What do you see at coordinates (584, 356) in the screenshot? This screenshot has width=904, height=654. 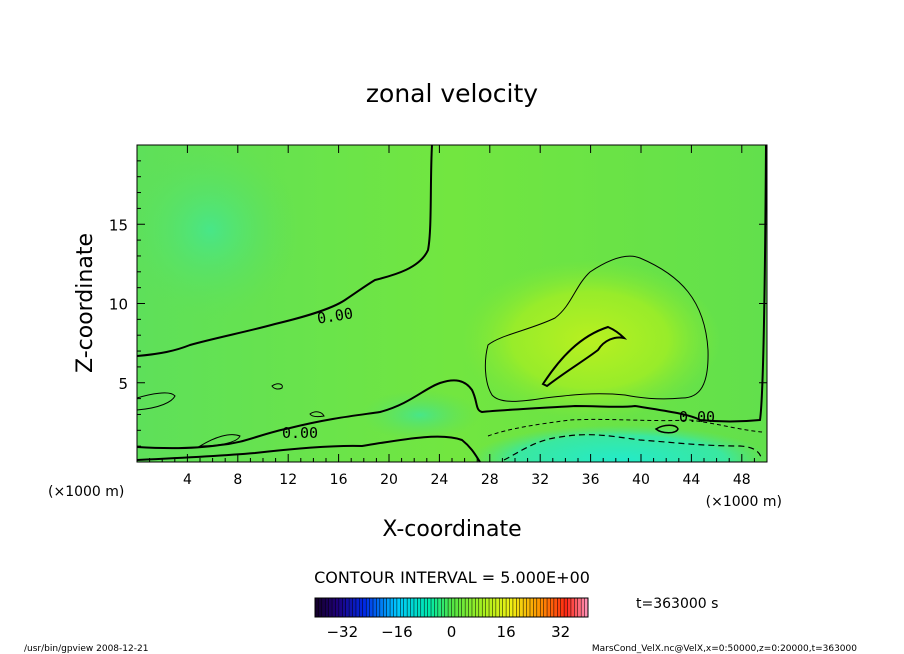 I see `zero-contour-closed` at bounding box center [584, 356].